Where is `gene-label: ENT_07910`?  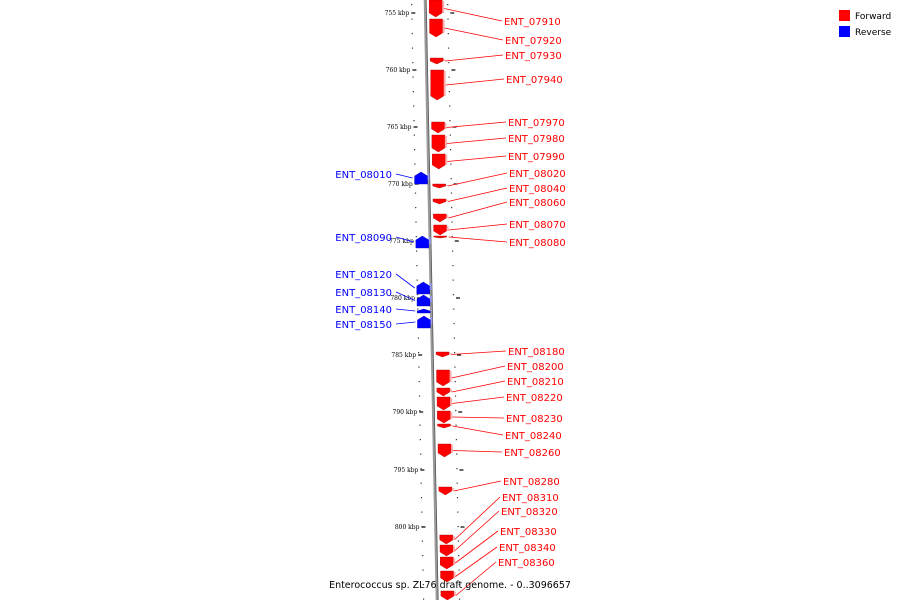 gene-label: ENT_07910 is located at coordinates (532, 22).